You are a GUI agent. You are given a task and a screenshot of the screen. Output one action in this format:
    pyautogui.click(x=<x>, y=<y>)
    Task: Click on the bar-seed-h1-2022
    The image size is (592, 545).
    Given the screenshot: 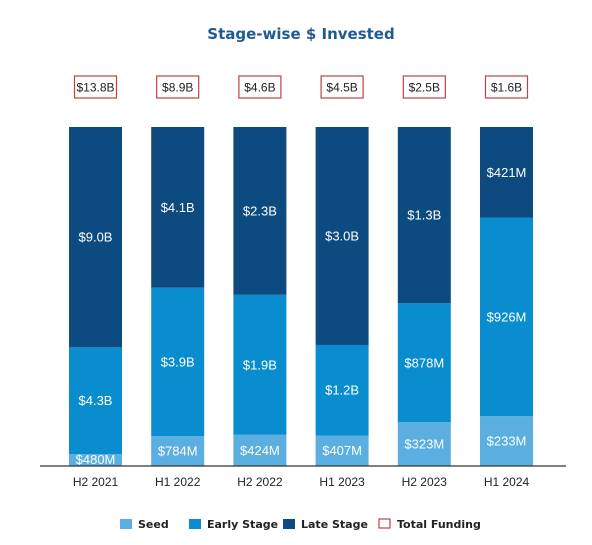 What is the action you would take?
    pyautogui.click(x=178, y=451)
    